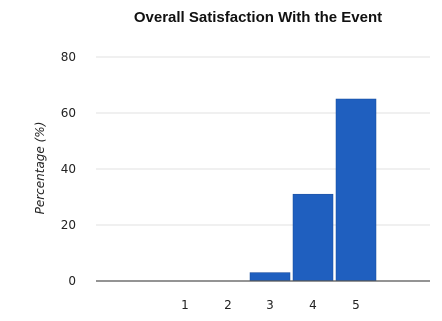 The image size is (442, 321). Describe the element at coordinates (185, 305) in the screenshot. I see `x-tick-label: 1` at that location.